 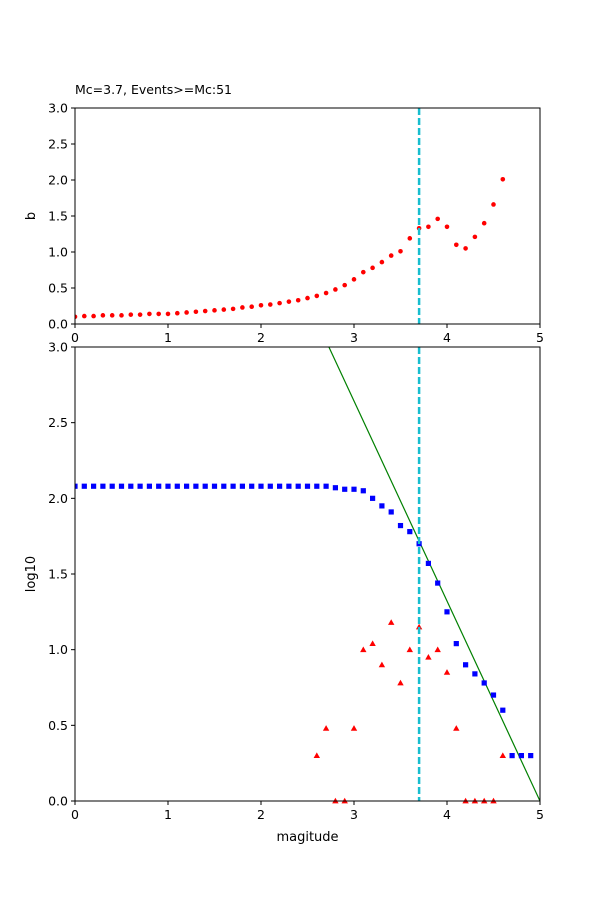 What do you see at coordinates (58, 144) in the screenshot?
I see `top-y-tick-label: 2.5` at bounding box center [58, 144].